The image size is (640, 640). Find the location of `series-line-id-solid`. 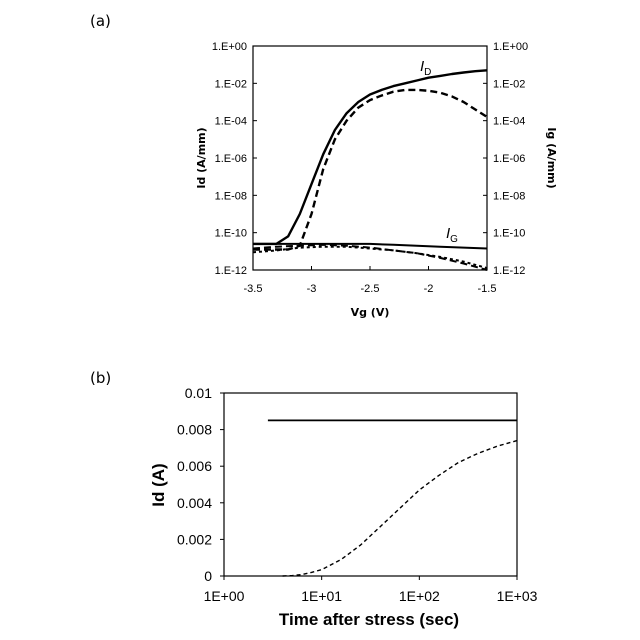

series-line-id-solid is located at coordinates (370, 157).